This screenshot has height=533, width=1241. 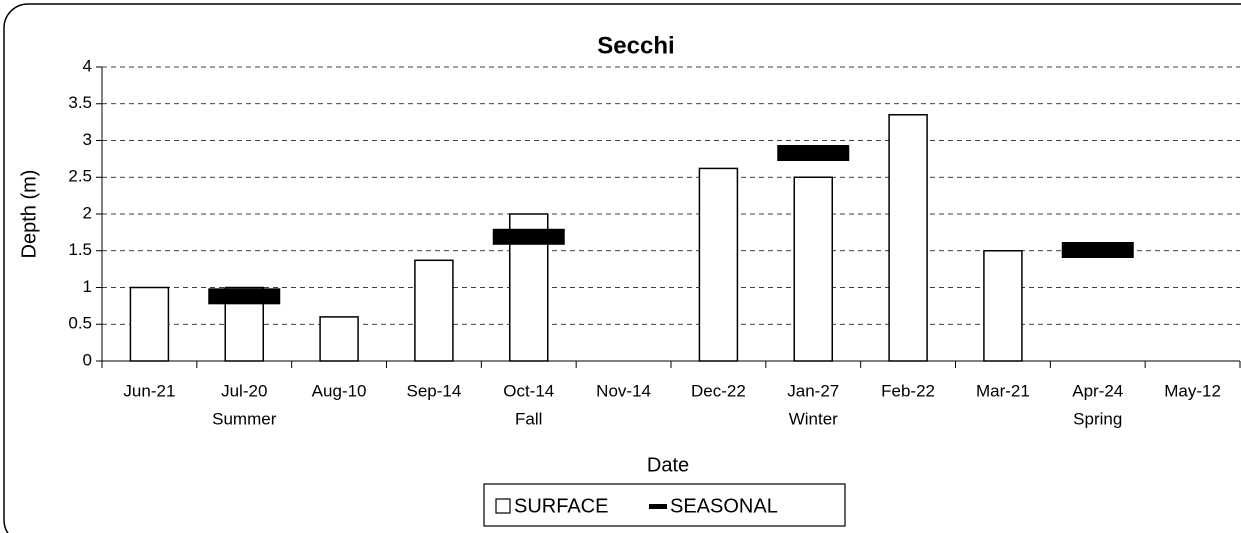 I want to click on x-tick-label: Sep-14, so click(x=434, y=390).